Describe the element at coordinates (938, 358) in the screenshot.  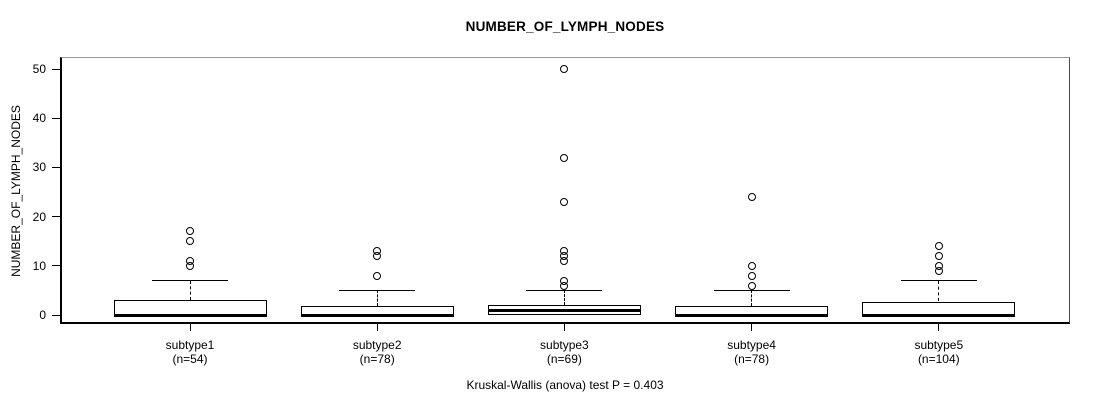
I see `category-count: (n=104)` at that location.